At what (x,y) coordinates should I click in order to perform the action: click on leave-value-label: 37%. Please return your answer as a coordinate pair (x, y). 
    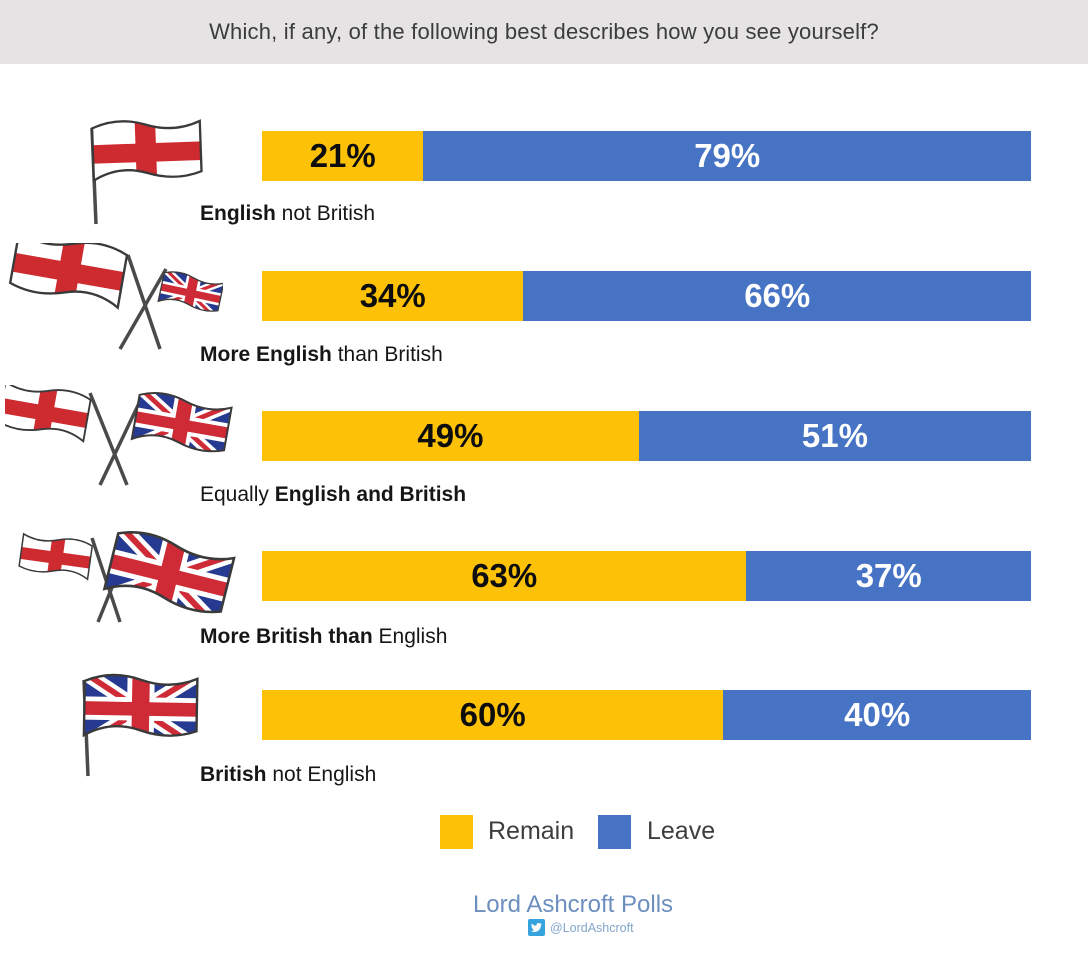
    Looking at the image, I should click on (888, 575).